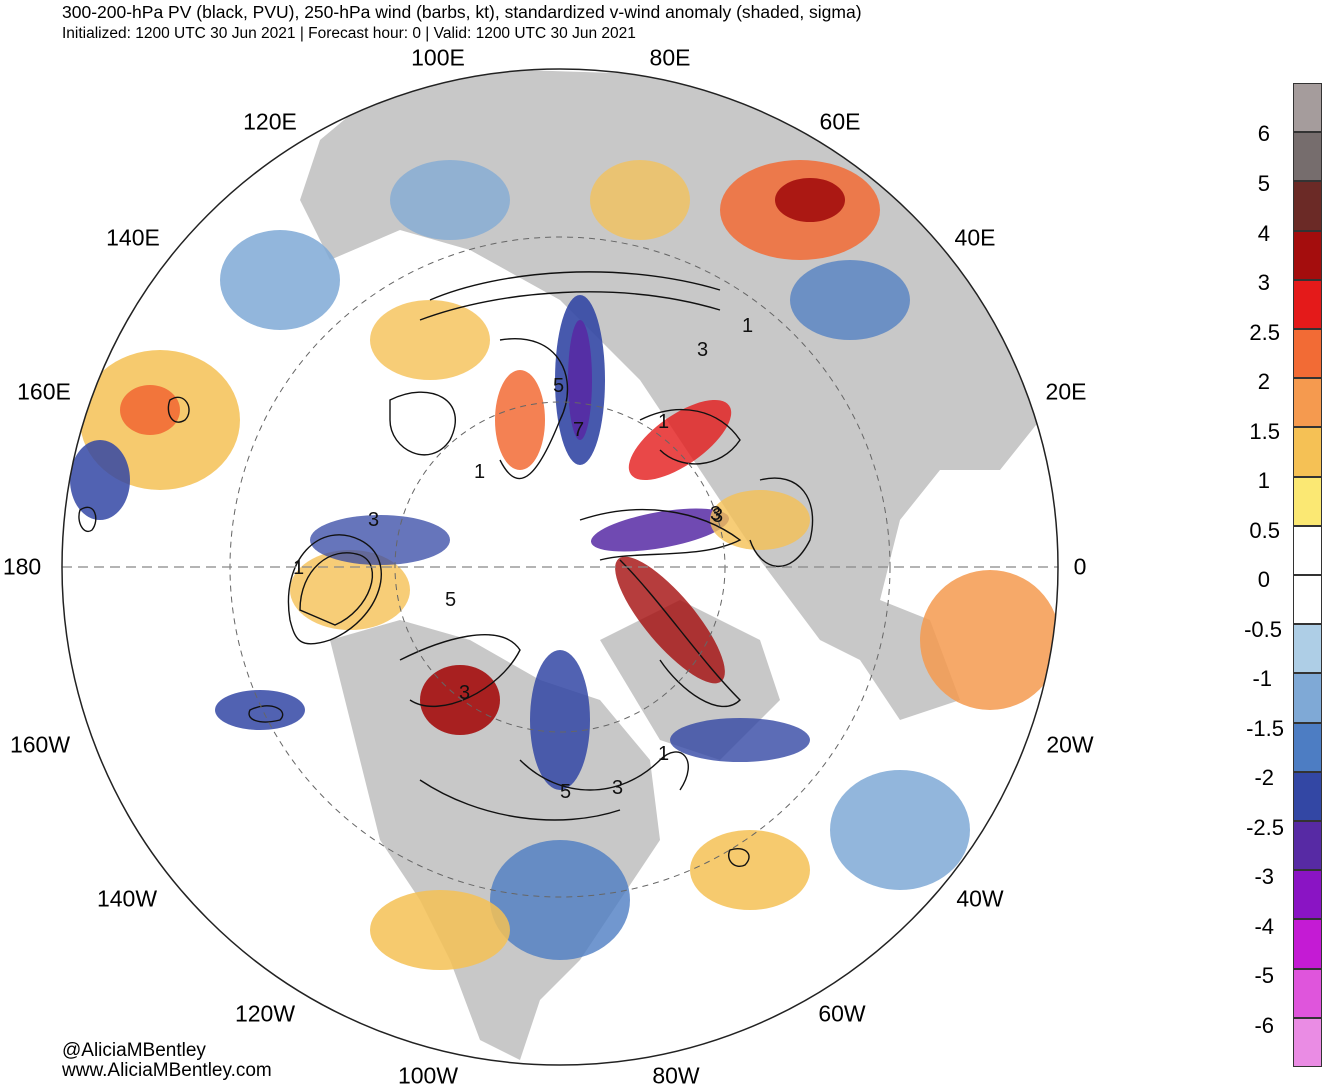 This screenshot has width=1324, height=1091. What do you see at coordinates (840, 121) in the screenshot?
I see `lon-label-60e: 60E` at bounding box center [840, 121].